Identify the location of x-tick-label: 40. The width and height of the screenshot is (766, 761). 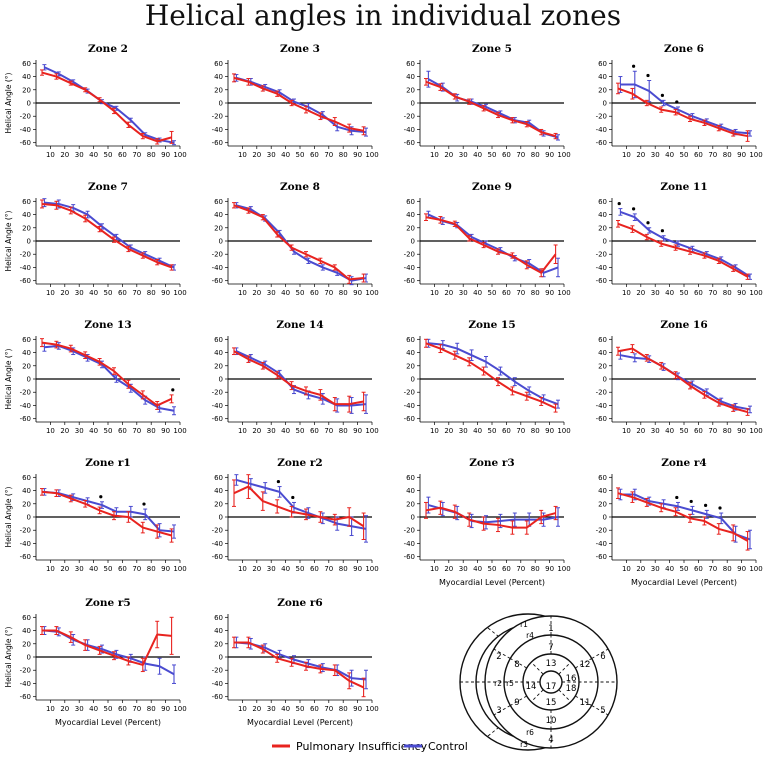
(477, 569).